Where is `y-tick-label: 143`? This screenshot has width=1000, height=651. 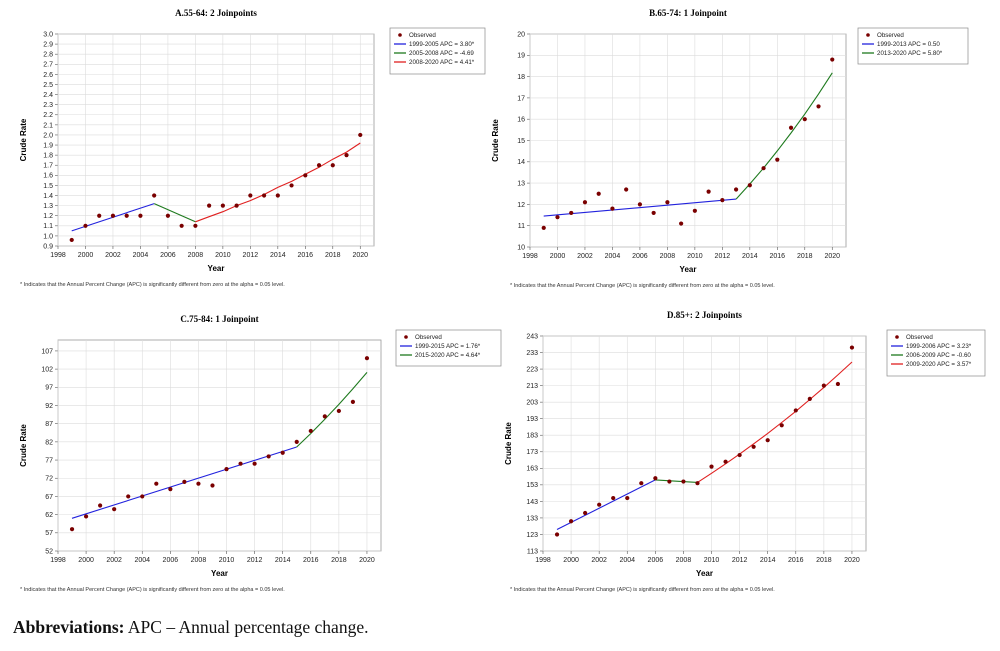
y-tick-label: 143 is located at coordinates (532, 502).